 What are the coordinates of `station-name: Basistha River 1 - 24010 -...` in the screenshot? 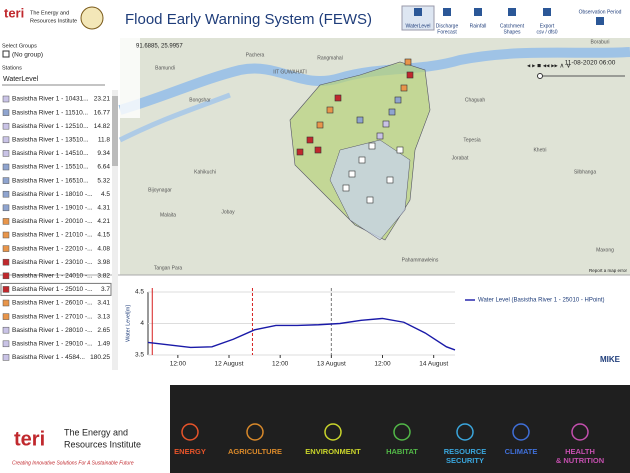 It's located at (52, 276).